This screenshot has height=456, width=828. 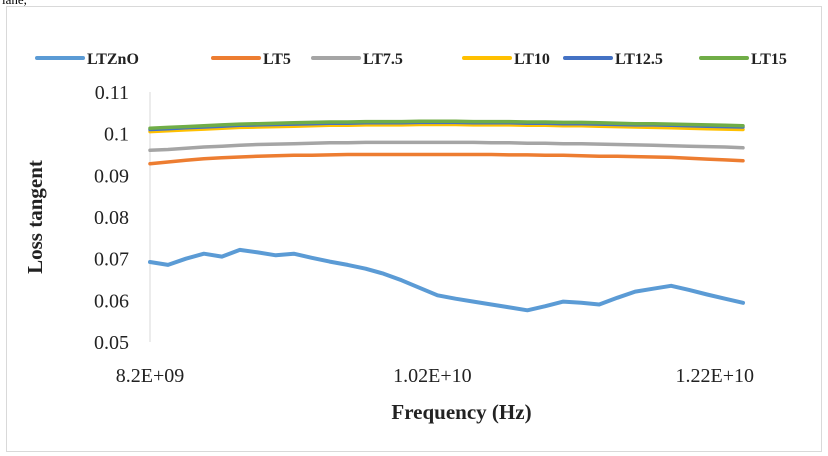 What do you see at coordinates (446, 159) in the screenshot?
I see `series-line-LT5` at bounding box center [446, 159].